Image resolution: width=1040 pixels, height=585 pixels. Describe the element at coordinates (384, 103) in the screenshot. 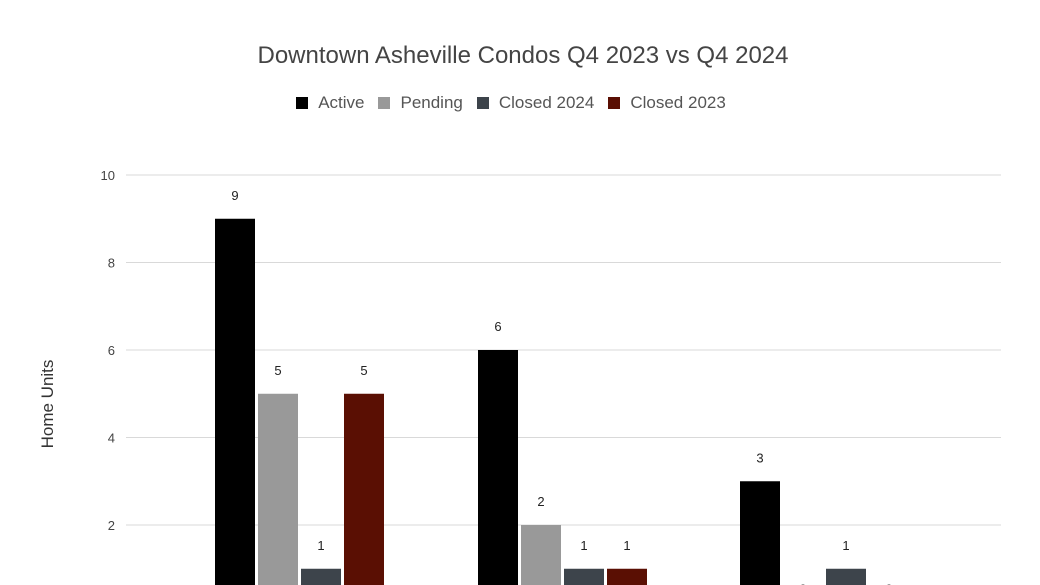

I see `legend-swatch-pending` at that location.